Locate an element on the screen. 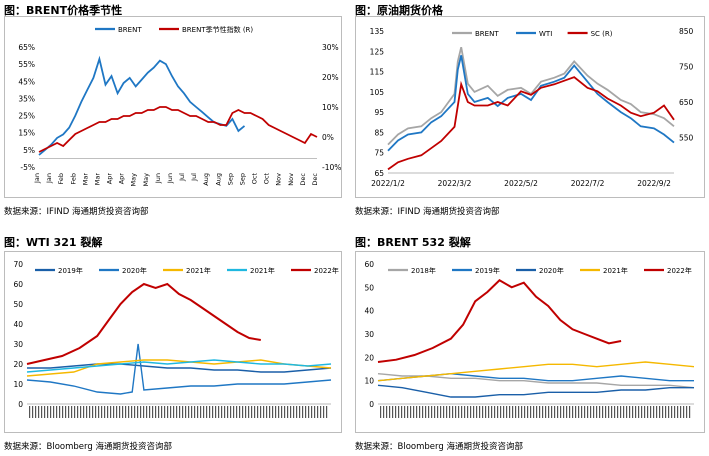  panel-3-title: 图：WTI 321 裂解 is located at coordinates (53, 242).